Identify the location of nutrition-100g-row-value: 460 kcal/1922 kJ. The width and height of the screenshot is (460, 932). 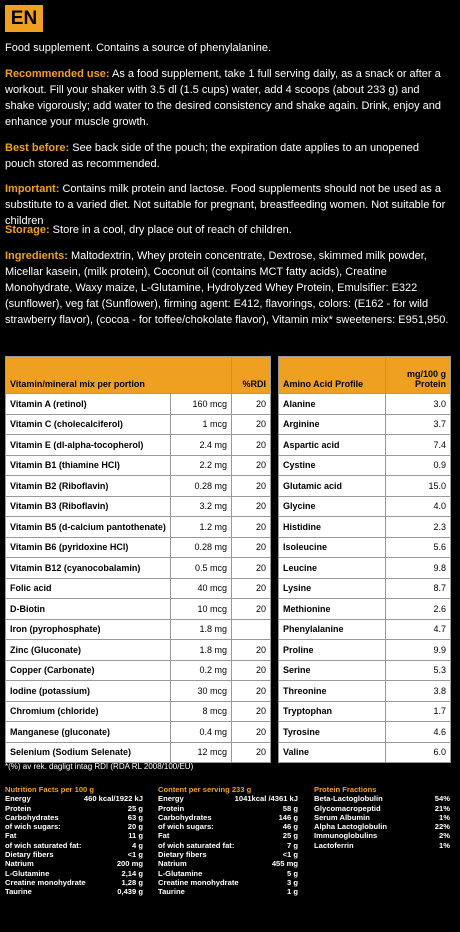
(113, 799).